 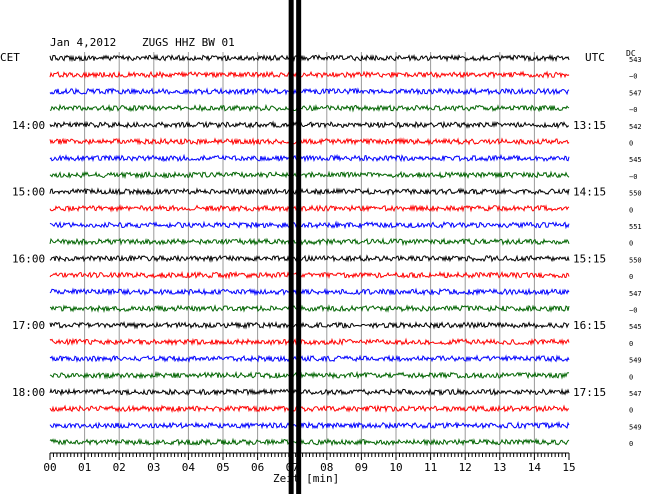 What do you see at coordinates (430, 467) in the screenshot?
I see `x-tick-label: 11` at bounding box center [430, 467].